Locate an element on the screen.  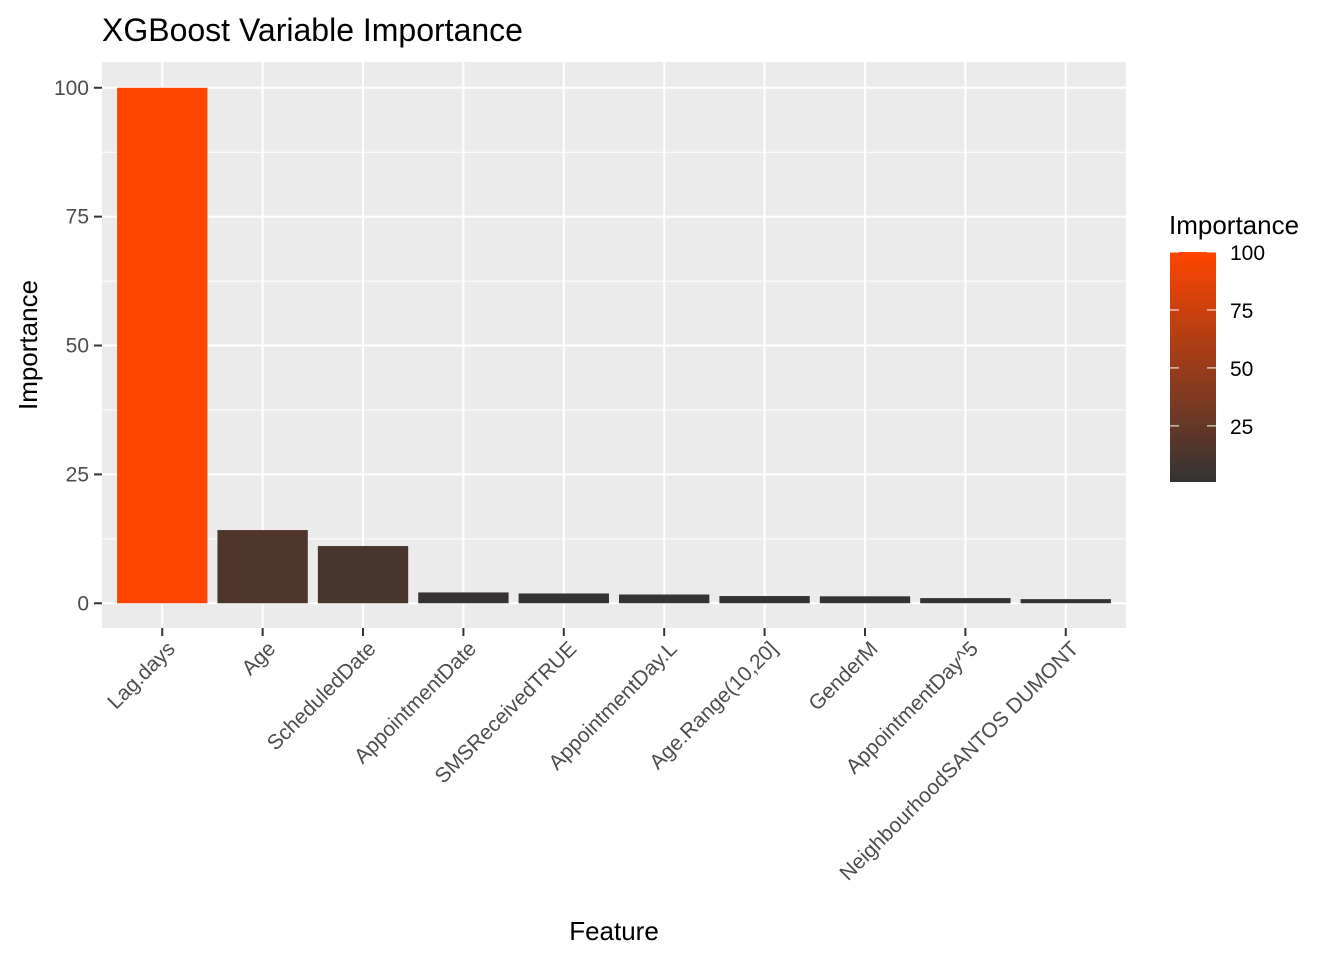
legend-ticks: 25 50 75 100 is located at coordinates (1217, 340).